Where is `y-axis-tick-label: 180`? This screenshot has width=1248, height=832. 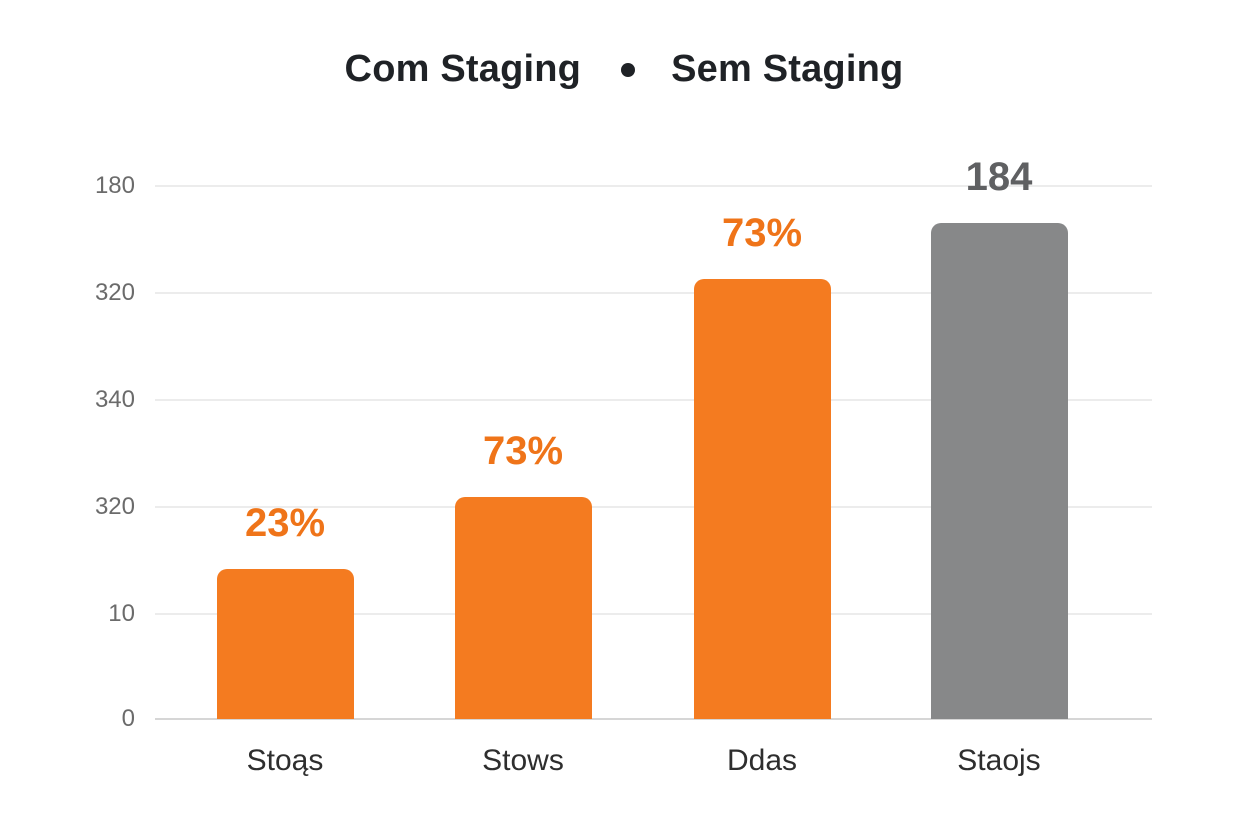 y-axis-tick-label: 180 is located at coordinates (114, 185).